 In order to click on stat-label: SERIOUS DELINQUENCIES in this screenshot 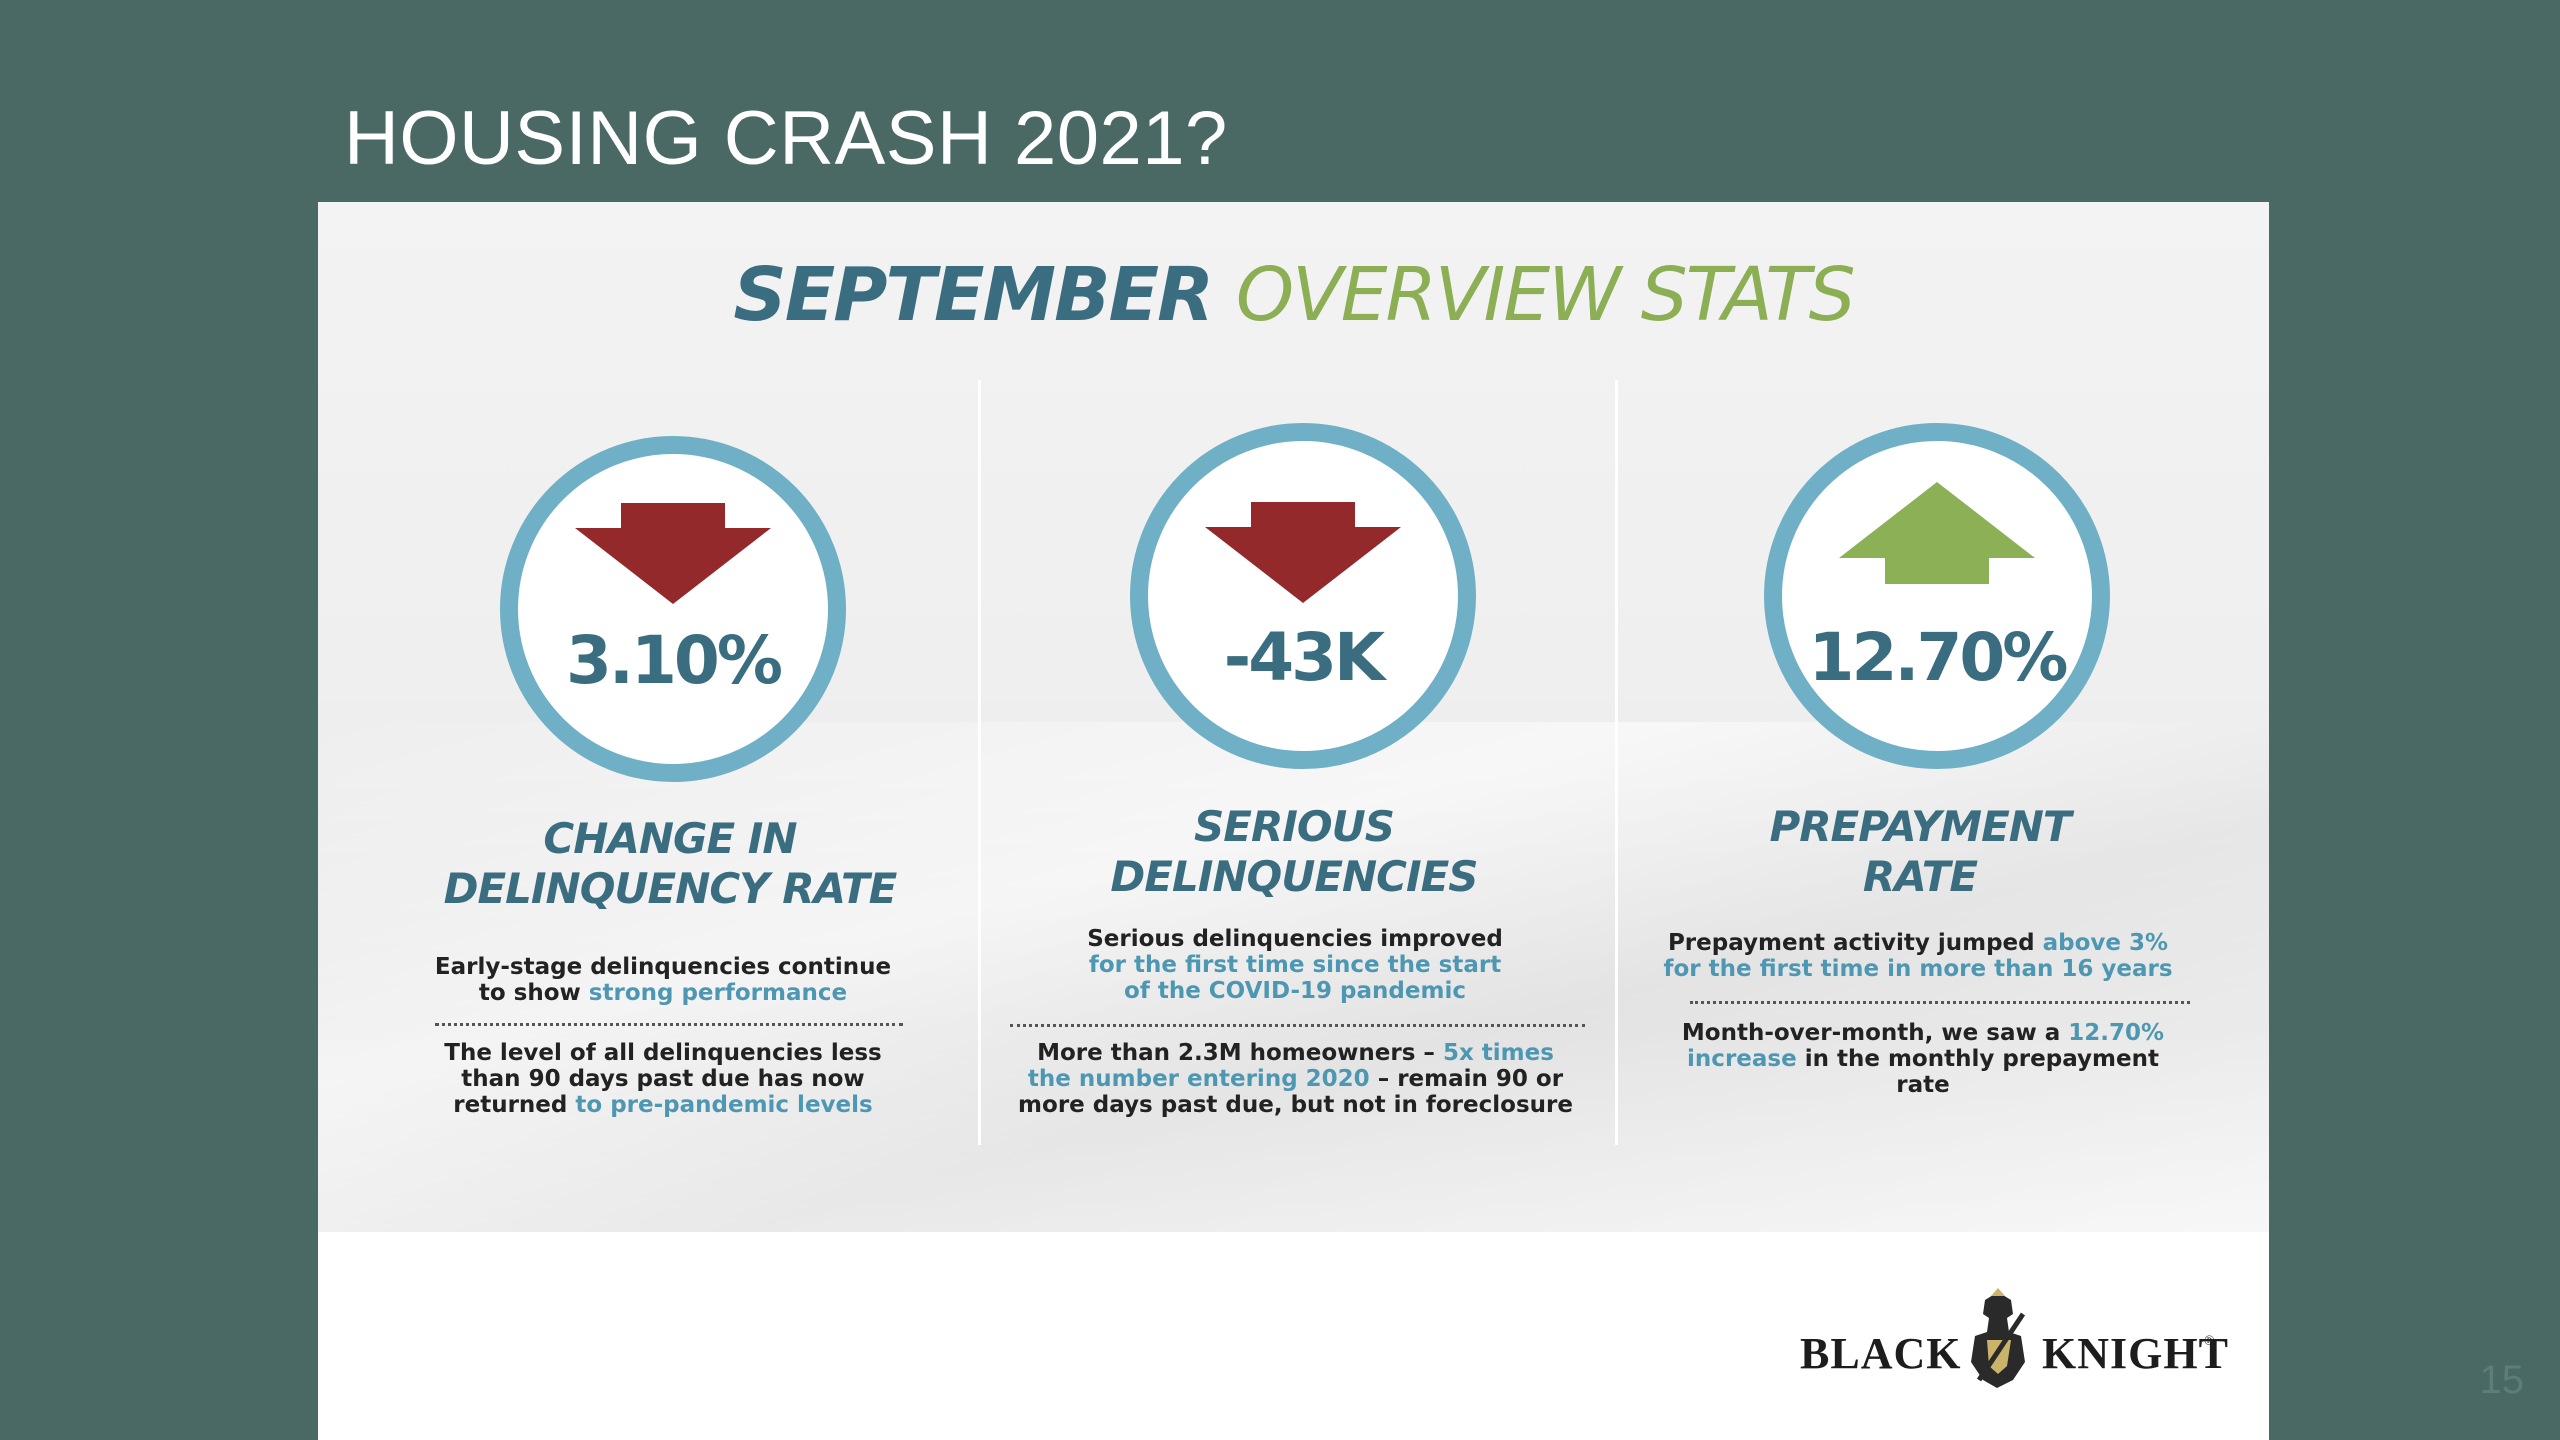, I will do `click(1294, 852)`.